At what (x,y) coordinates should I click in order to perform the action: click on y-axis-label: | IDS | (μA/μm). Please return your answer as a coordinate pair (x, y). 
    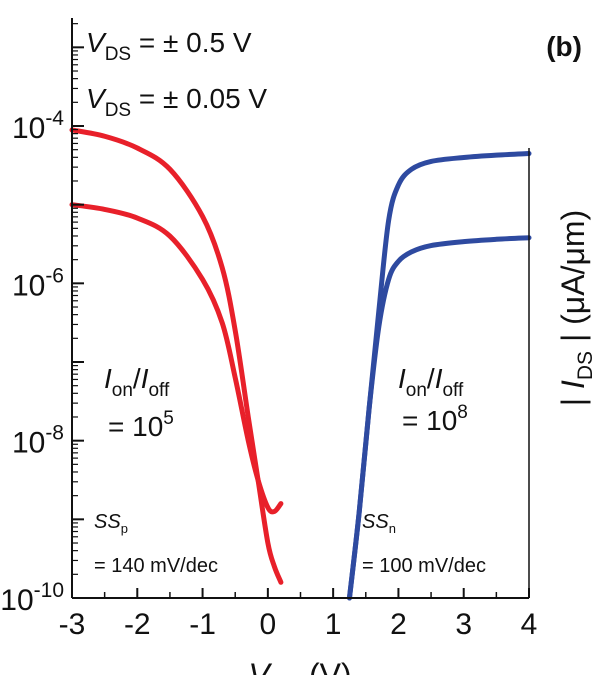
    Looking at the image, I should click on (576, 308).